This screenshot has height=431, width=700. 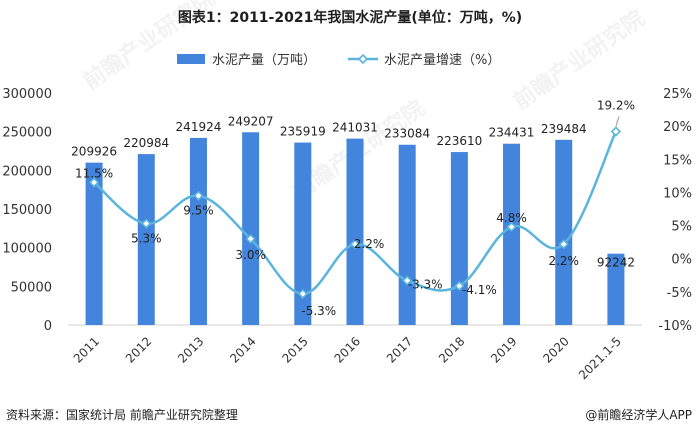 I want to click on legend-line-marker, so click(x=363, y=59).